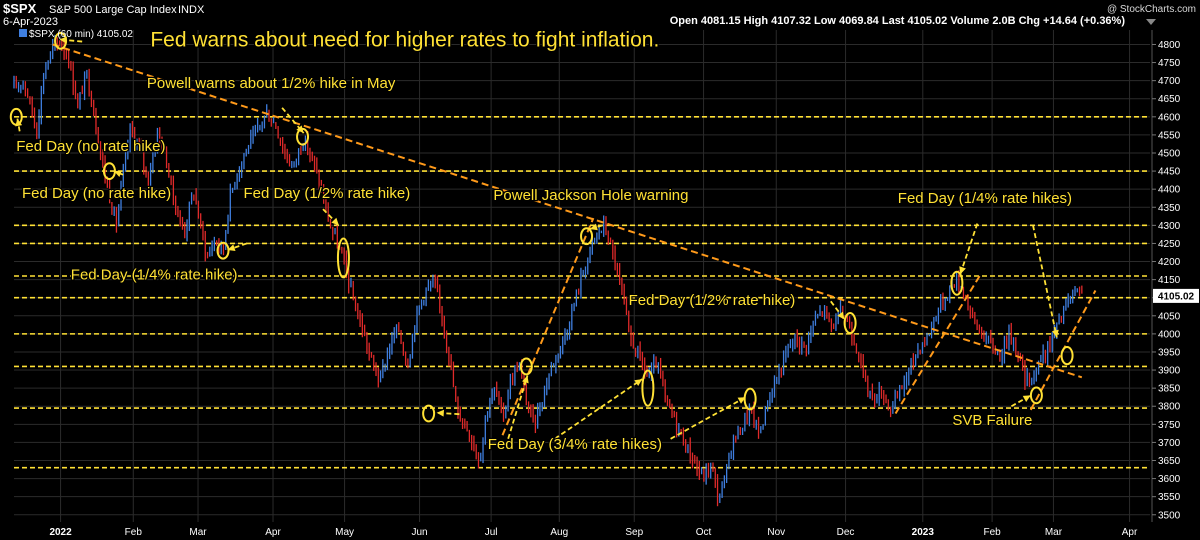 The height and width of the screenshot is (540, 1200). Describe the element at coordinates (1169, 226) in the screenshot. I see `y-tick-label: 4300` at that location.